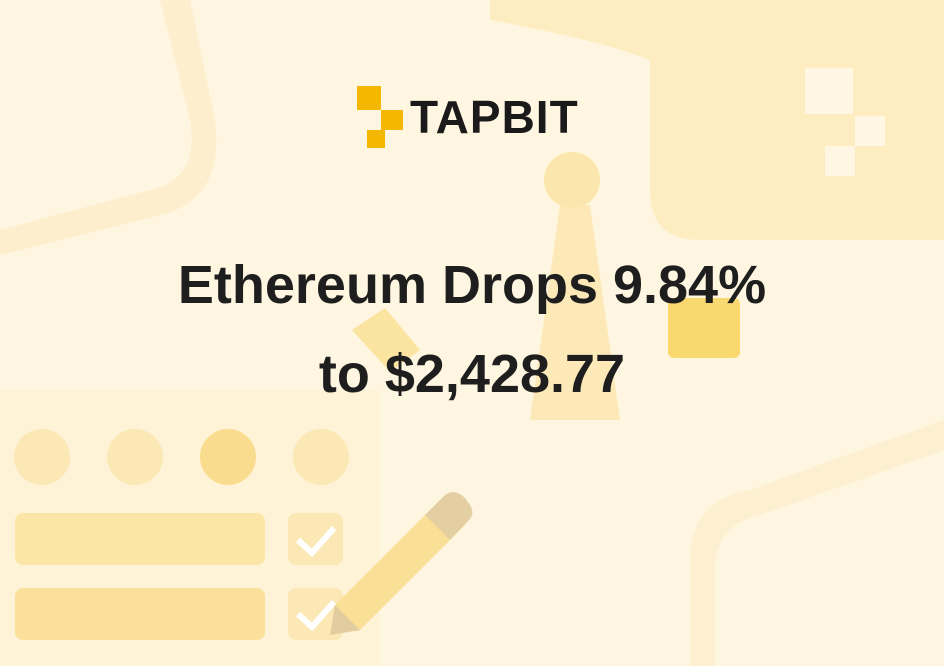  What do you see at coordinates (494, 117) in the screenshot?
I see `brand-name: TAPBIT` at bounding box center [494, 117].